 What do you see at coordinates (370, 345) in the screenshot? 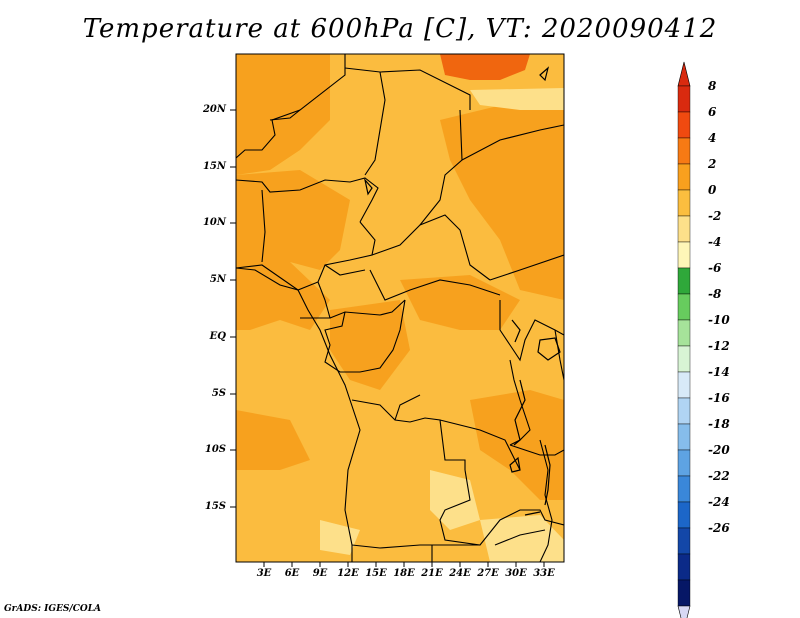
I see `warm-region-gabon` at bounding box center [370, 345].